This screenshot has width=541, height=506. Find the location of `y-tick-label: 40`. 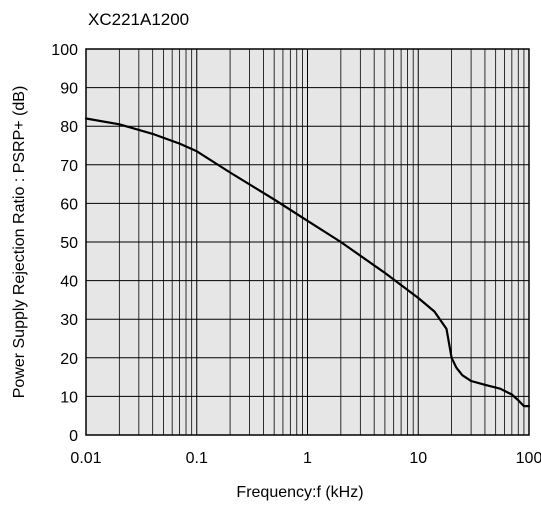

y-tick-label: 40 is located at coordinates (69, 282).